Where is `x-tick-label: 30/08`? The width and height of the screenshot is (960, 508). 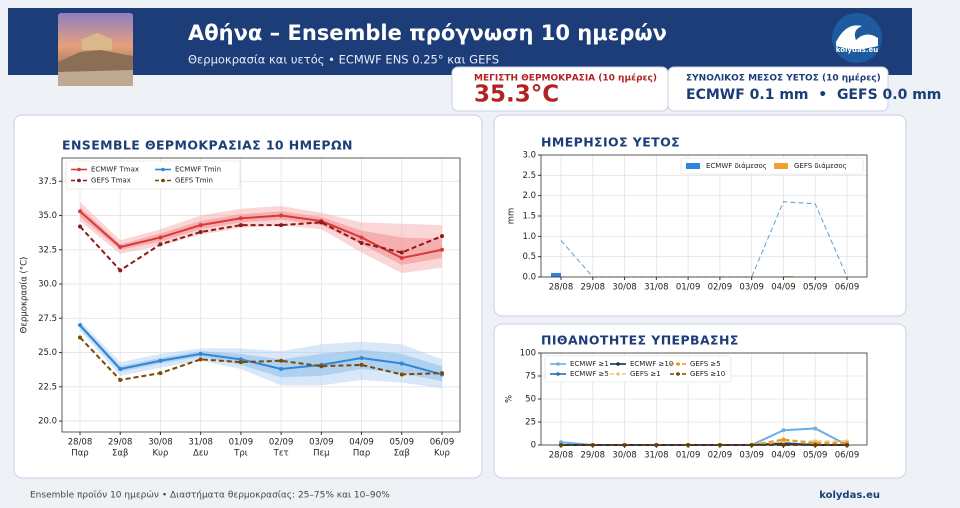 x-tick-label: 30/08 is located at coordinates (624, 288).